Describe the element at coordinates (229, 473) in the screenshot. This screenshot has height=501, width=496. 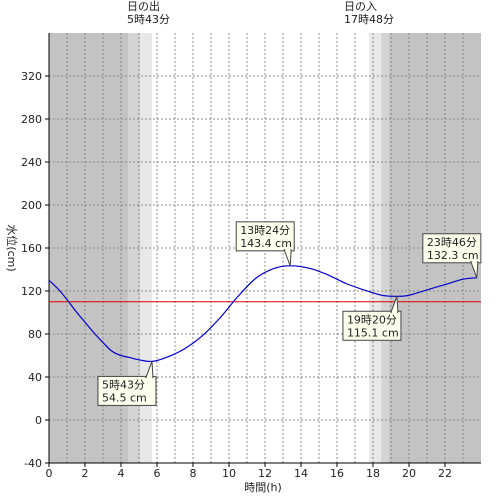
I see `x-tick-label: 10` at that location.